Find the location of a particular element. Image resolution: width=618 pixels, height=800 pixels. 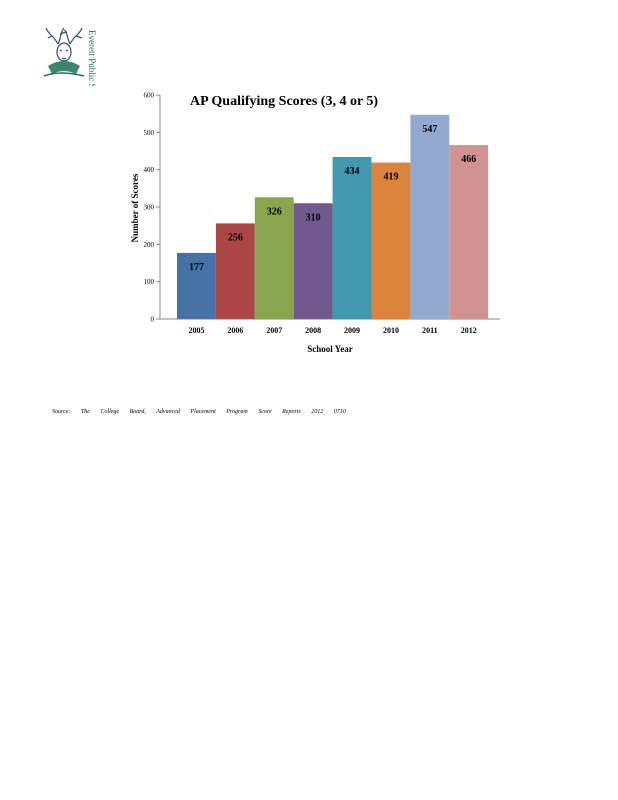

x-axis-label: School Year is located at coordinates (329, 349).